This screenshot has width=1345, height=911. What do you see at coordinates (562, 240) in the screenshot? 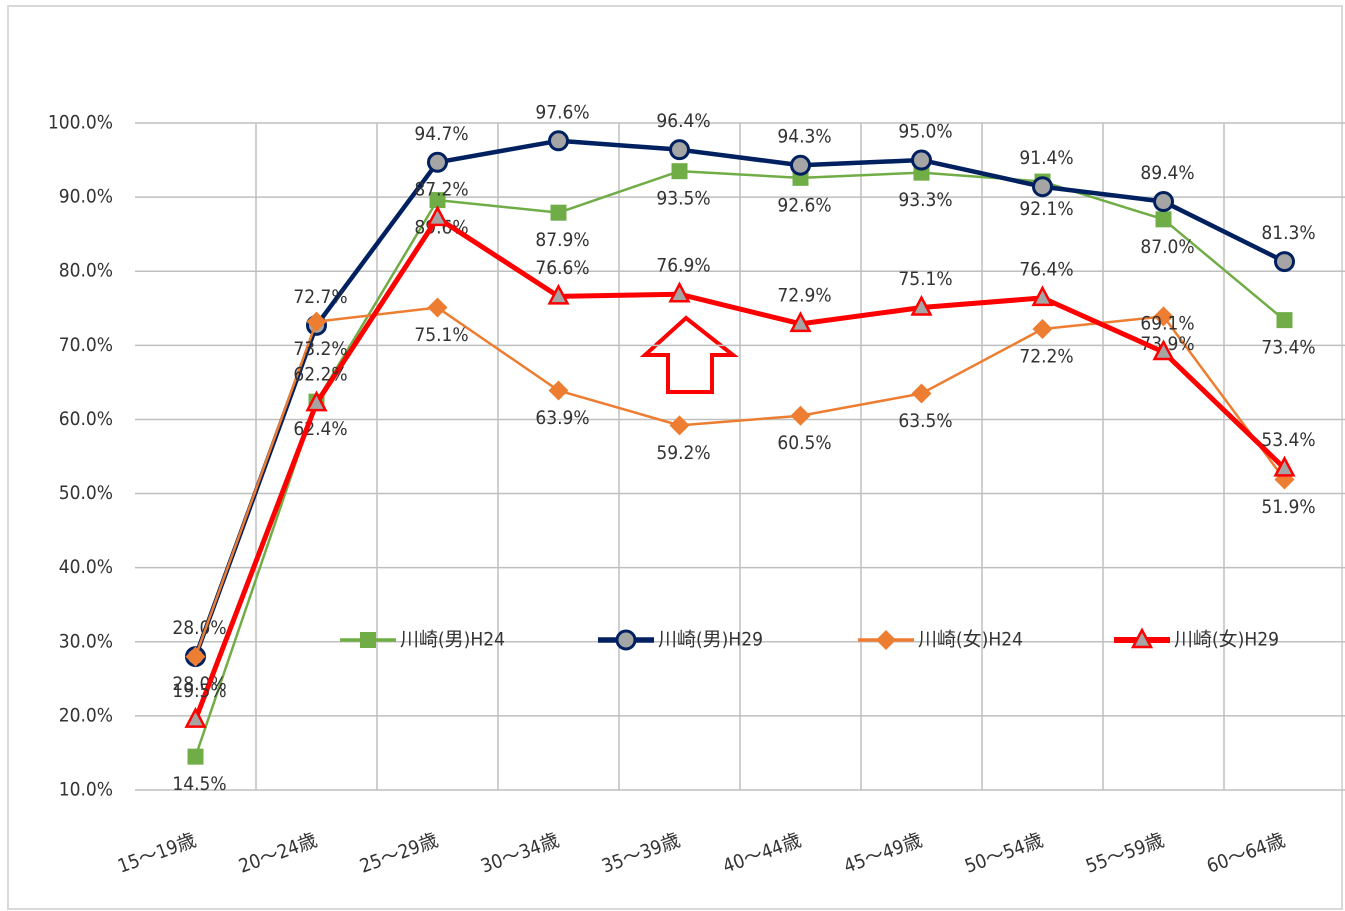
I see `data-label: 87.9%` at bounding box center [562, 240].